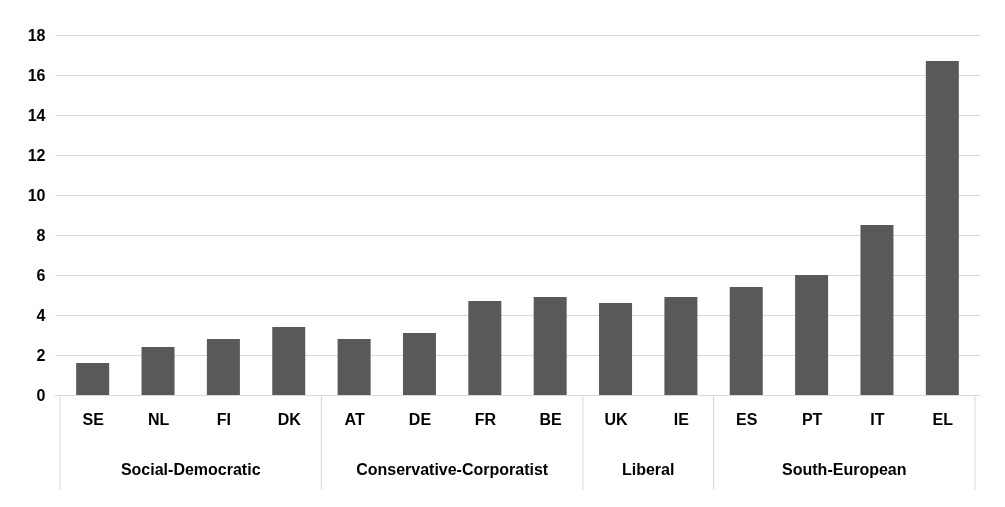 The height and width of the screenshot is (507, 1005). Describe the element at coordinates (943, 419) in the screenshot. I see `x-tick-label: EL` at that location.